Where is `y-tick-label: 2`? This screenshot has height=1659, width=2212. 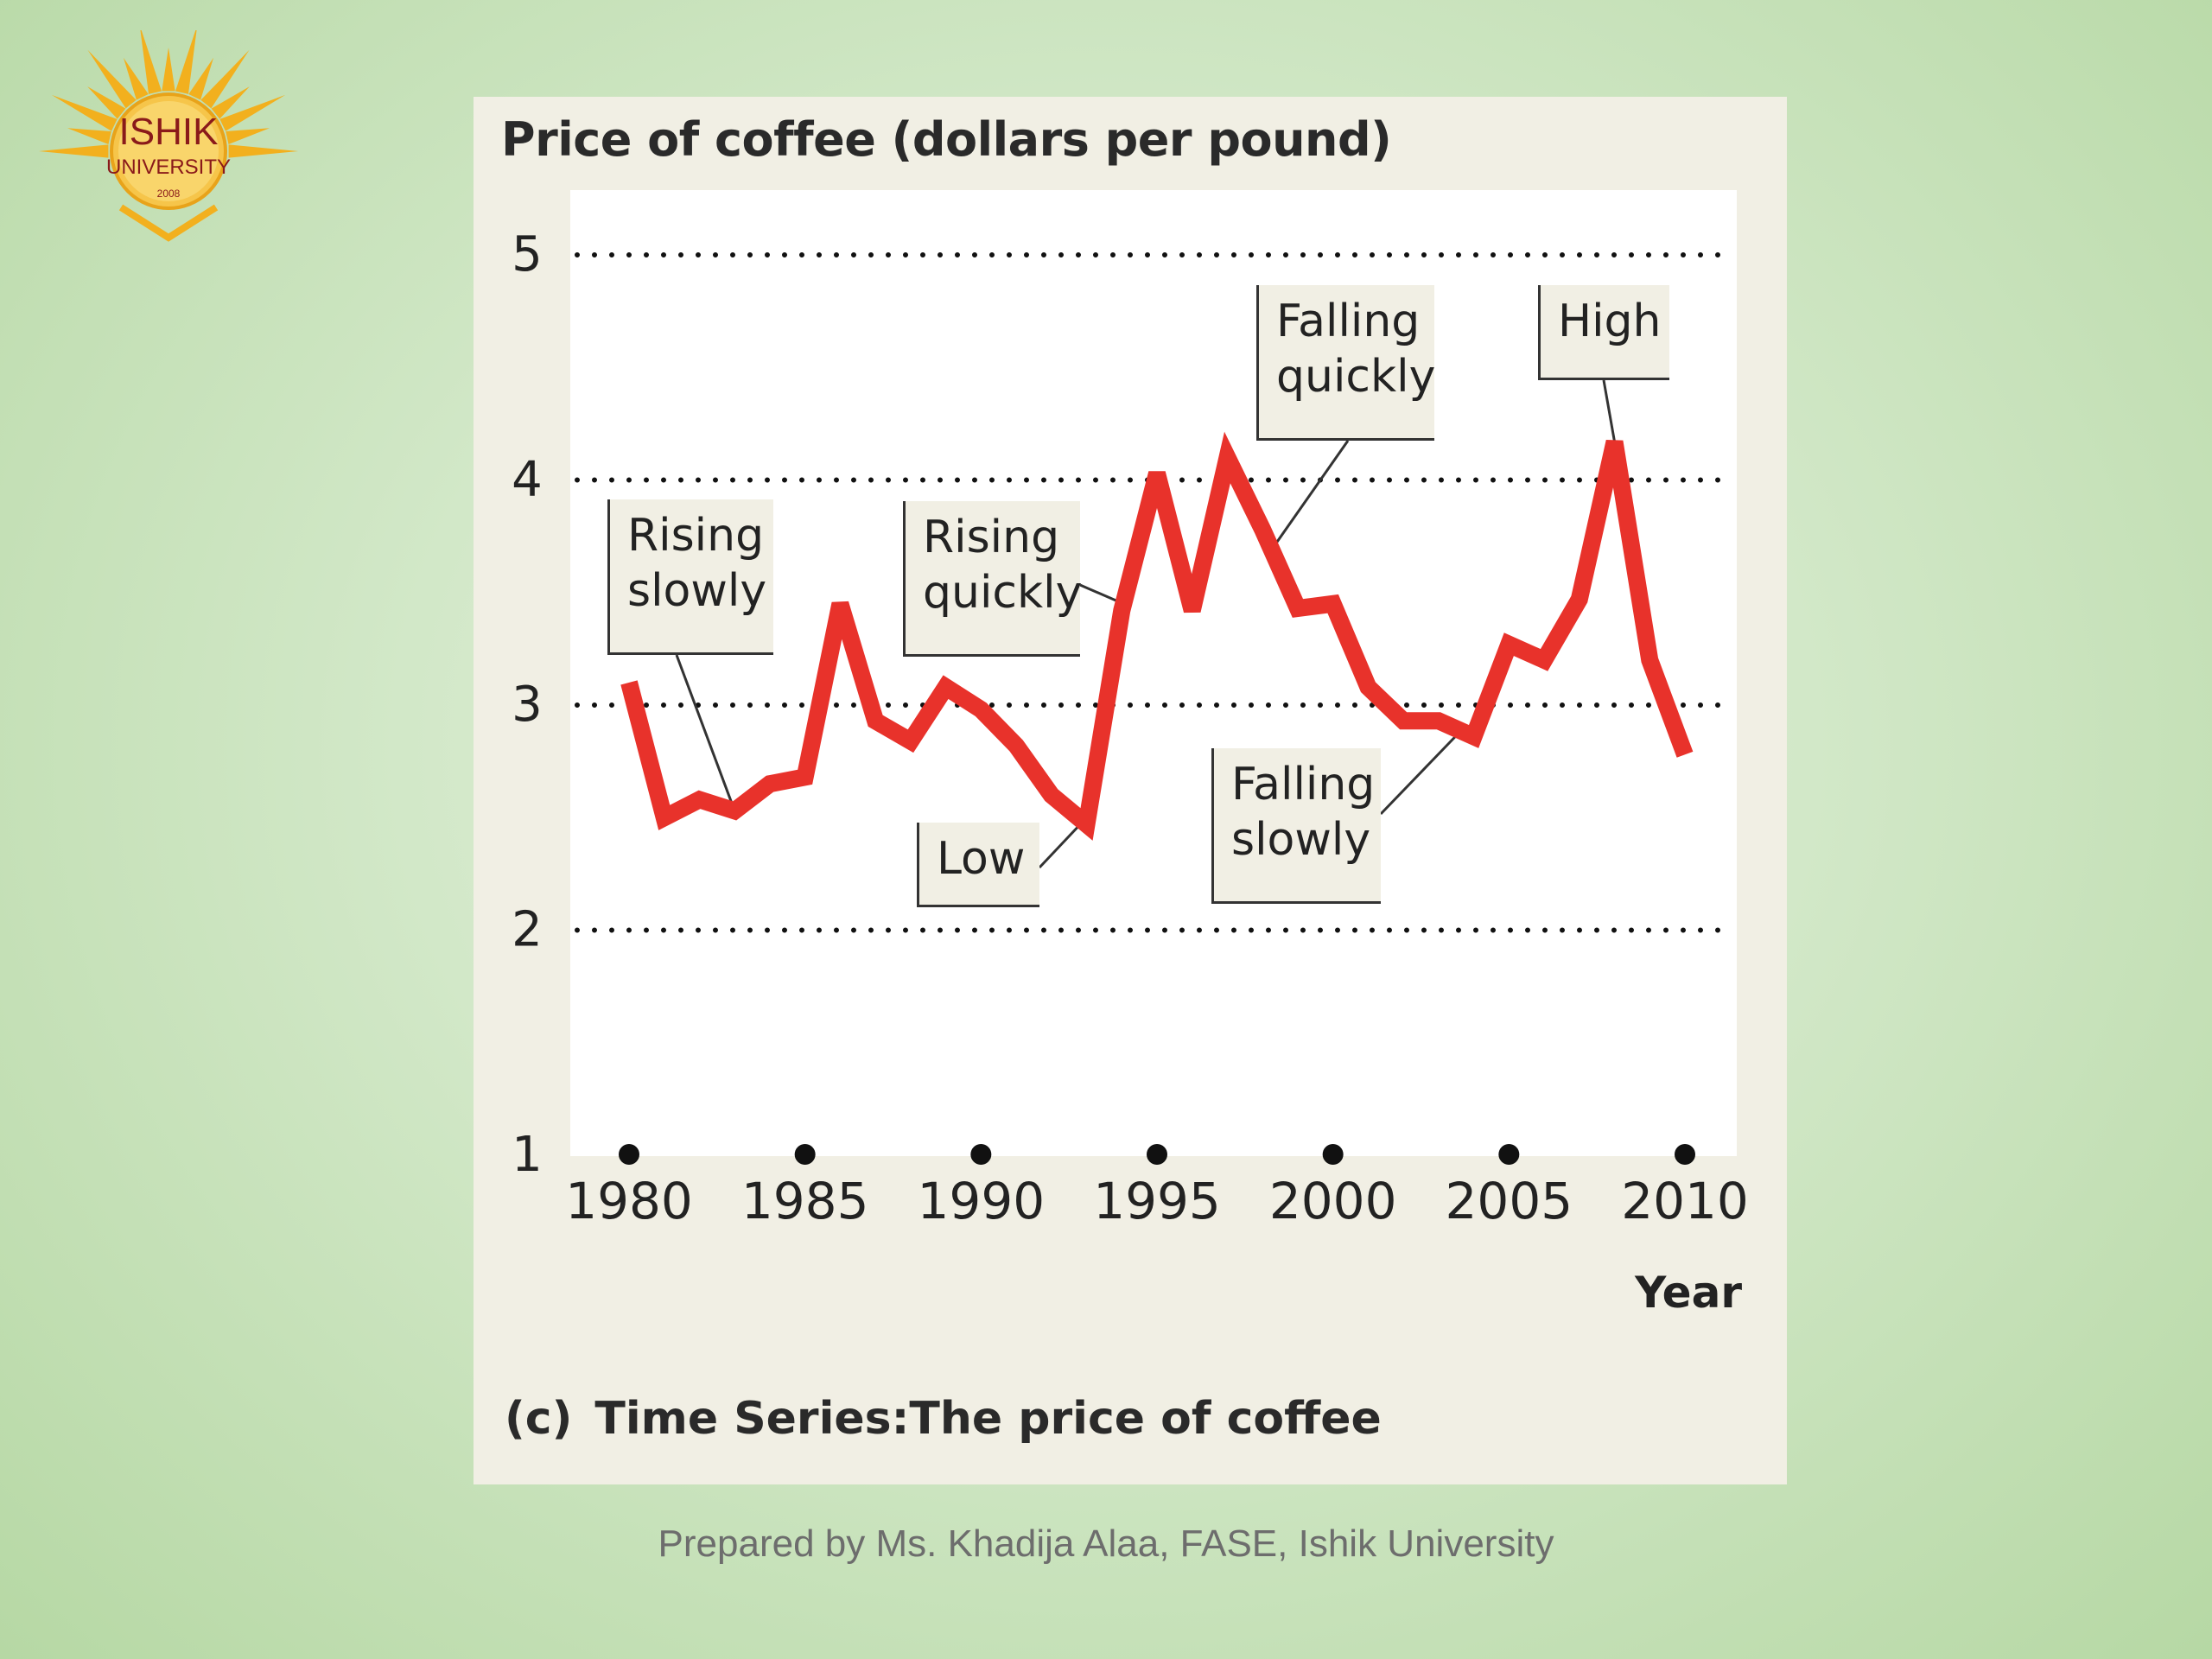
y-tick-label: 2 is located at coordinates (527, 930).